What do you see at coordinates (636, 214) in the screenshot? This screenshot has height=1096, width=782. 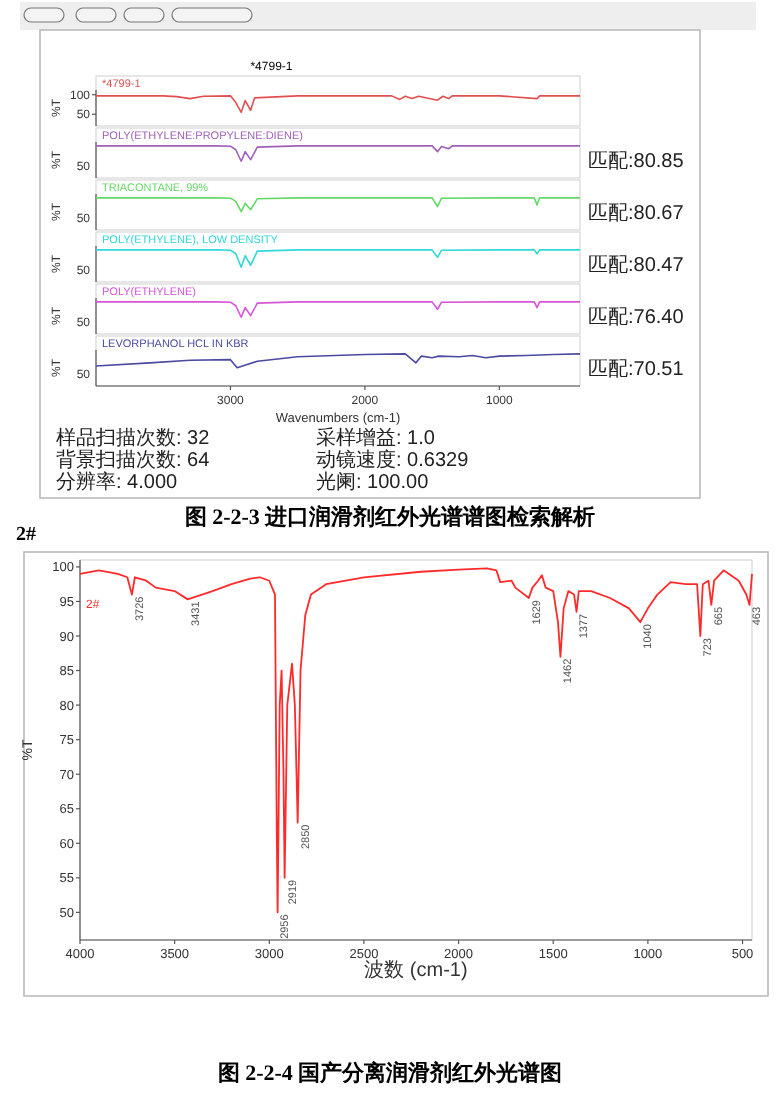 I see `text: 匹配:80.67` at bounding box center [636, 214].